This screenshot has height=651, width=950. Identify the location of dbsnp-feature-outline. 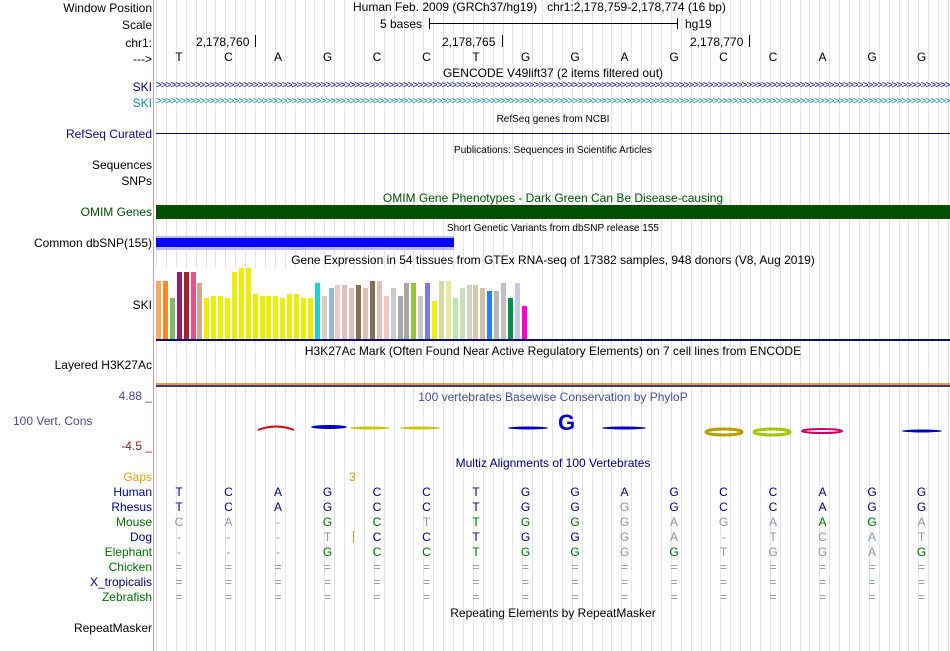
(305, 243).